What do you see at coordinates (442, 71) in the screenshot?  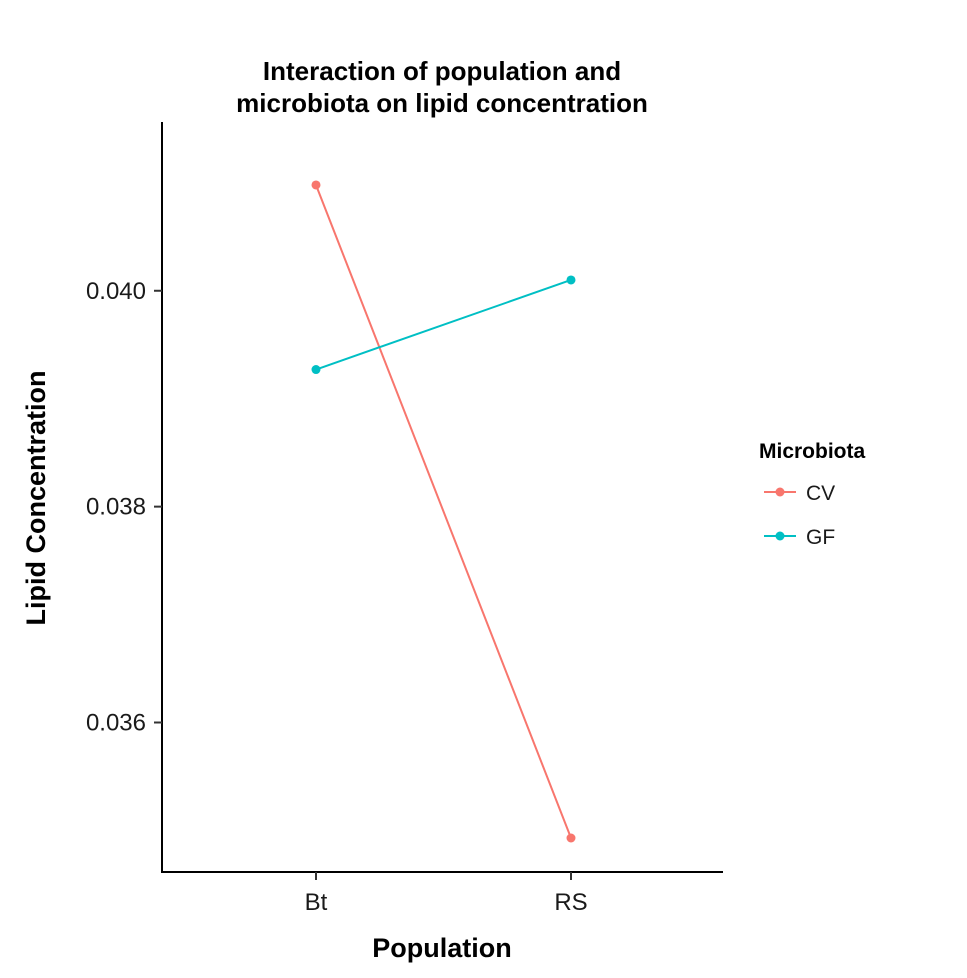 I see `chart-title-line-1: Interaction of population and` at bounding box center [442, 71].